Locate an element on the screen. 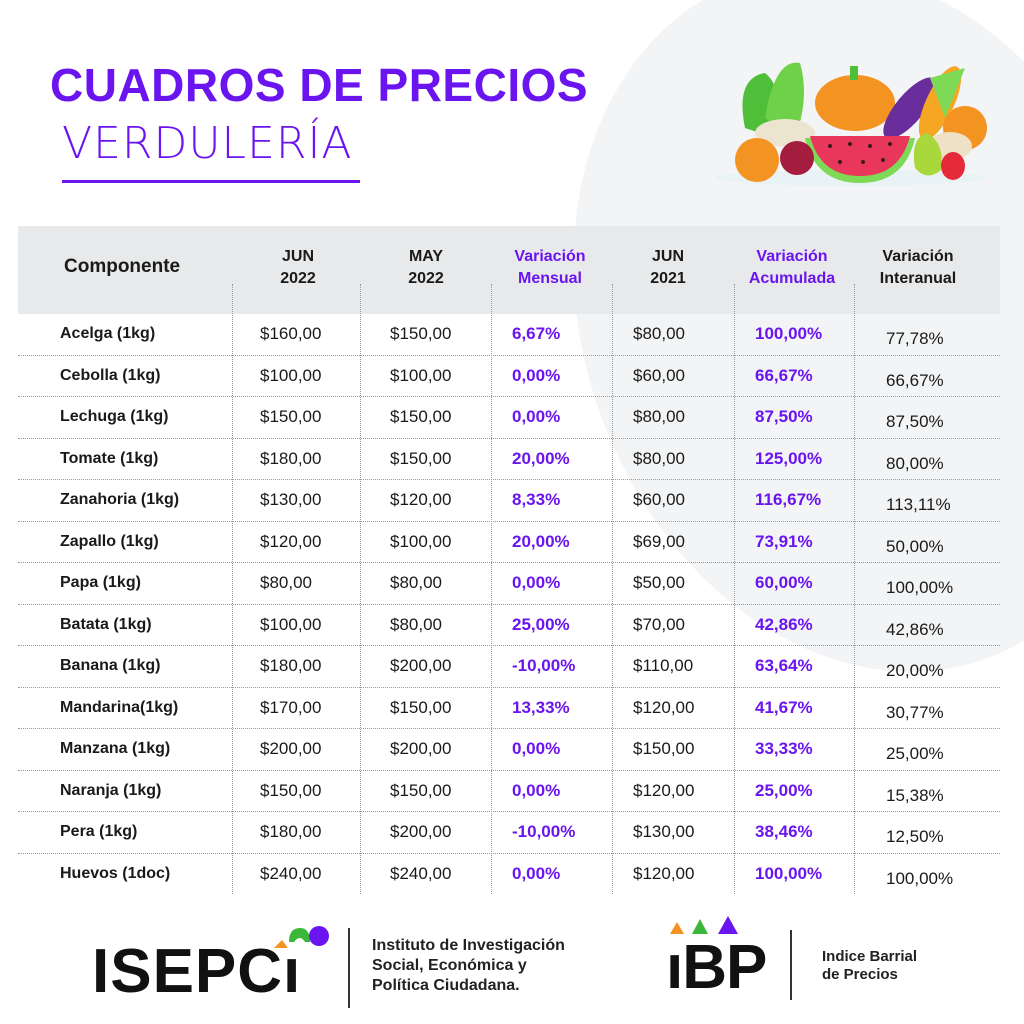 This screenshot has height=1024, width=1024. title-underline is located at coordinates (211, 181).